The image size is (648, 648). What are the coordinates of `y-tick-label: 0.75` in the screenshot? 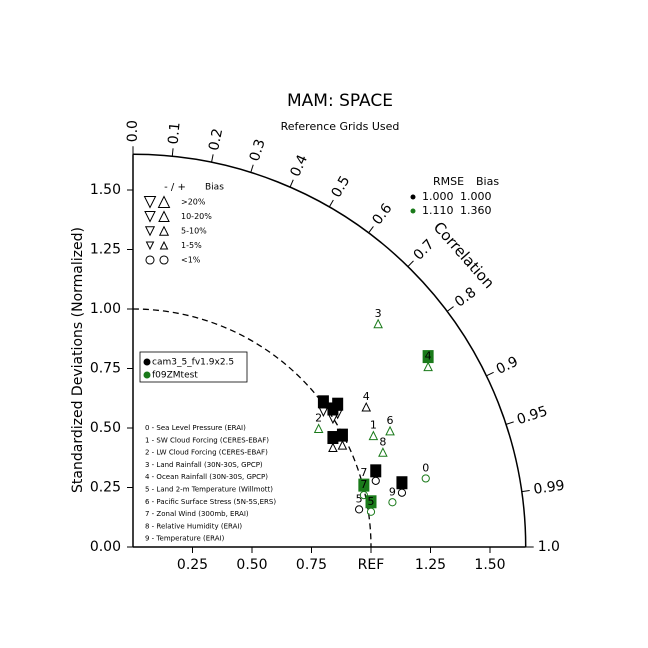 It's located at (105, 369).